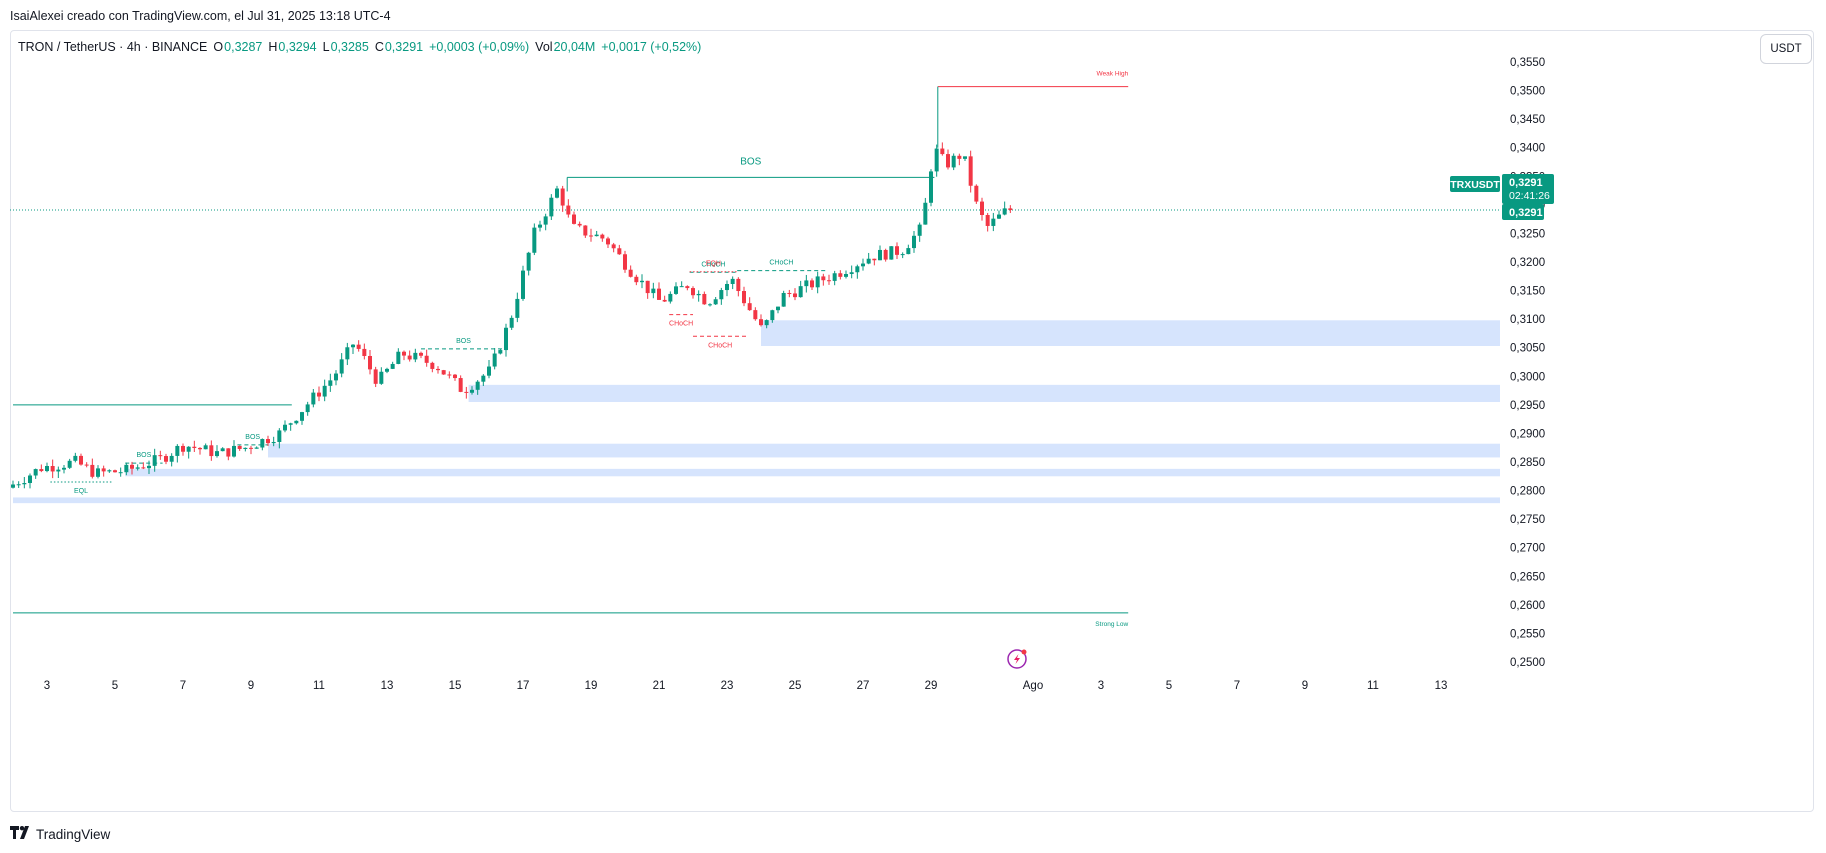 Image resolution: width=1826 pixels, height=853 pixels. I want to click on symbol-tag: TRXUSDT, so click(1475, 185).